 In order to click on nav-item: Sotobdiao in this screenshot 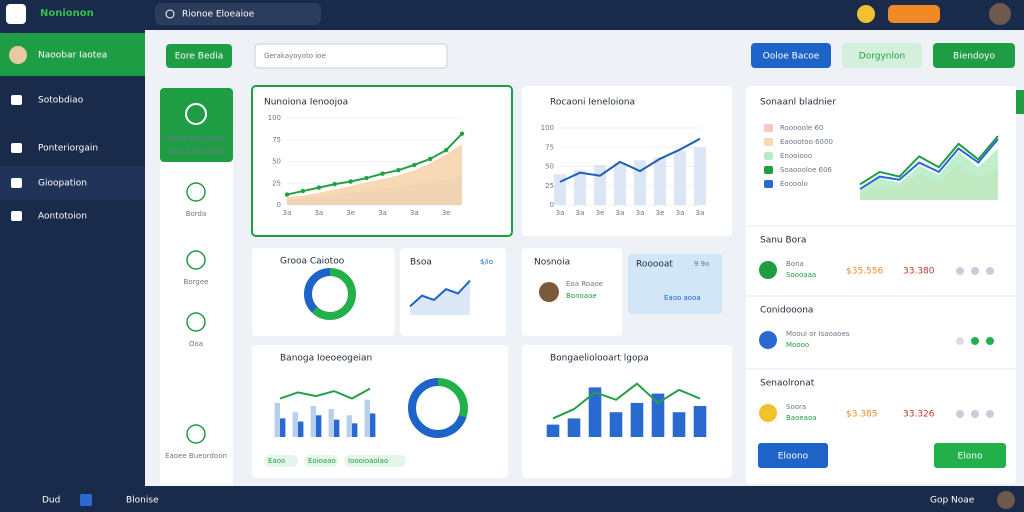, I will do `click(61, 101)`.